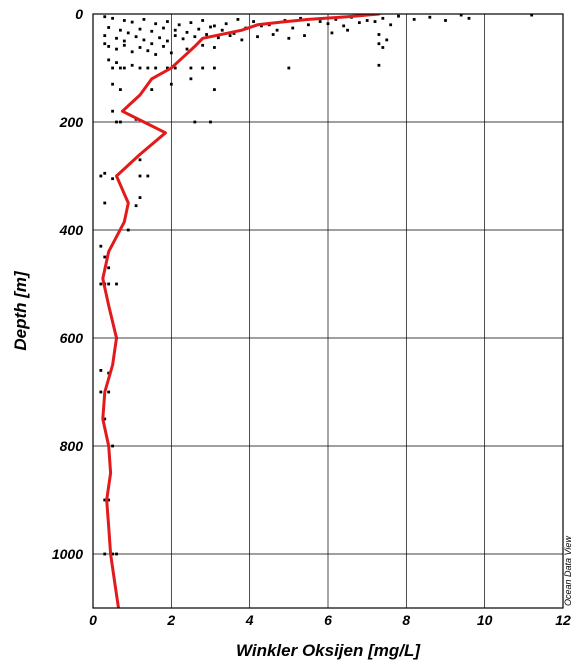  What do you see at coordinates (72, 446) in the screenshot?
I see `y-tick-label-4: 800` at bounding box center [72, 446].